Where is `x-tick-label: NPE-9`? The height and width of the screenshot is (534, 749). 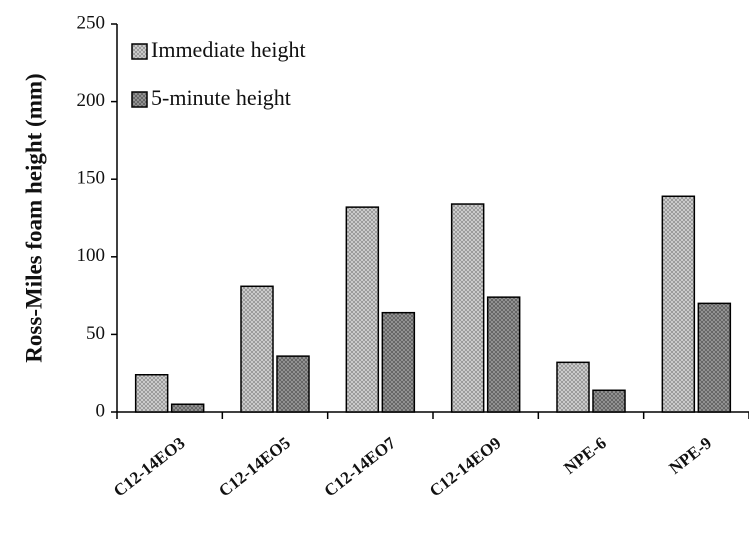 x-tick-label: NPE-9 is located at coordinates (691, 455).